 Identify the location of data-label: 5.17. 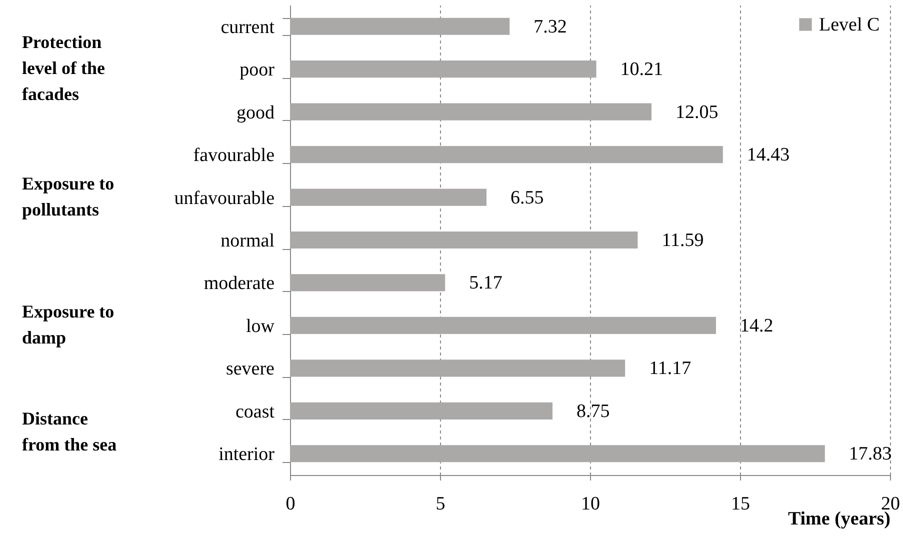
(485, 283).